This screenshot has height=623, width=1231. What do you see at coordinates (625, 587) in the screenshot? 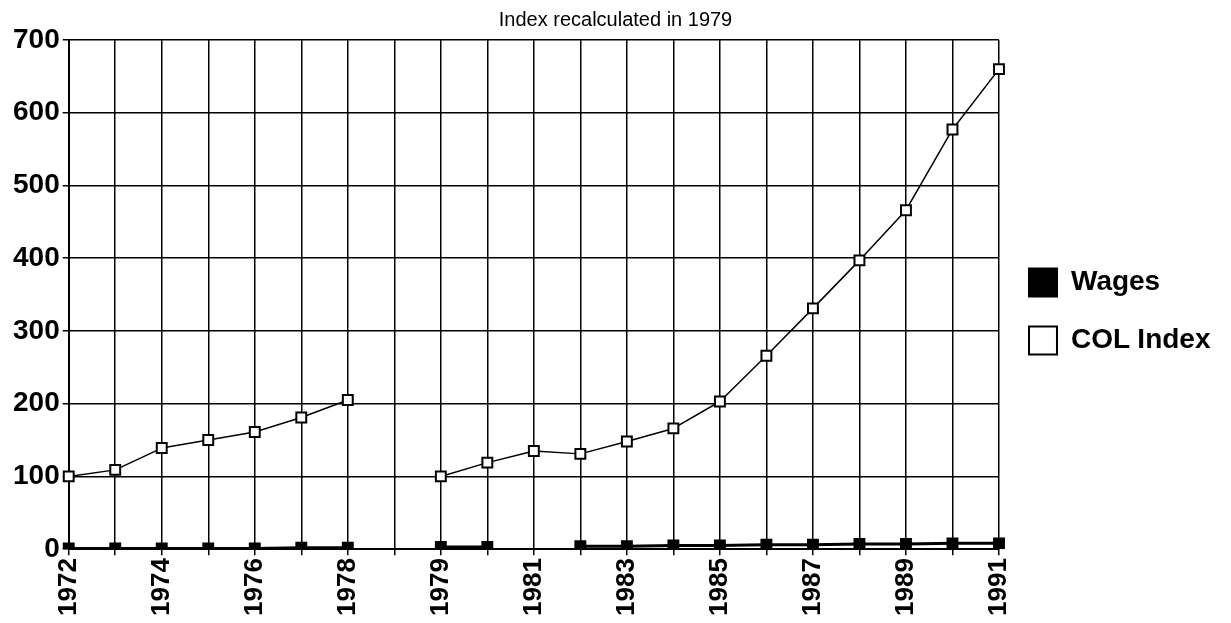
I see `x-tick-label: 1983` at bounding box center [625, 587].